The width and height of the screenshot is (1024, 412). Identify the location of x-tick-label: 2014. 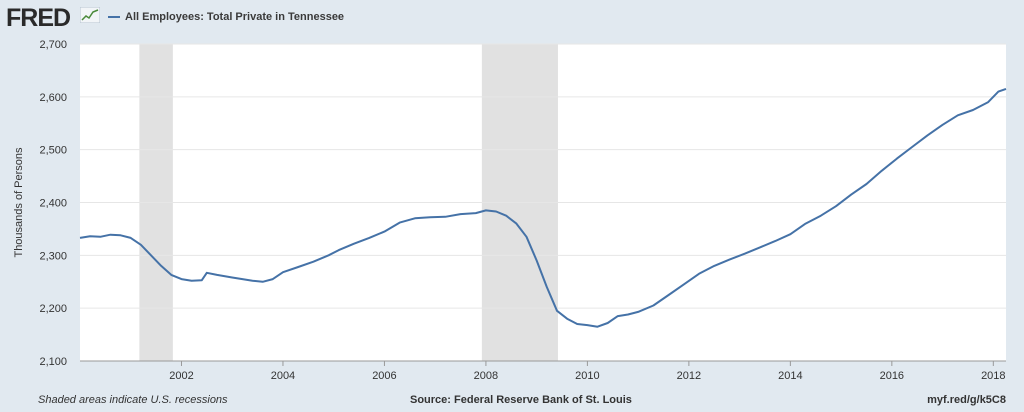
(790, 376).